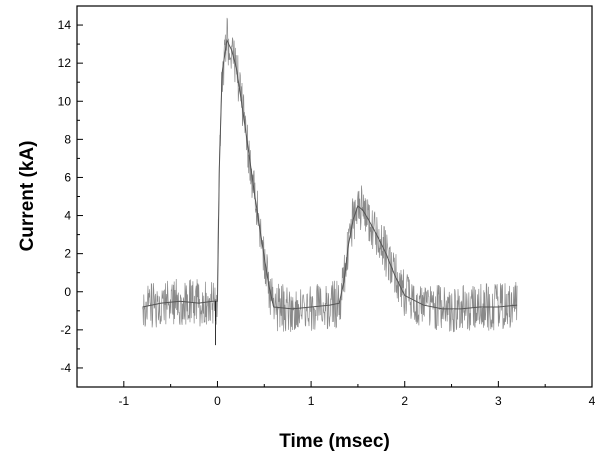  I want to click on x-tick-label: 2, so click(404, 401).